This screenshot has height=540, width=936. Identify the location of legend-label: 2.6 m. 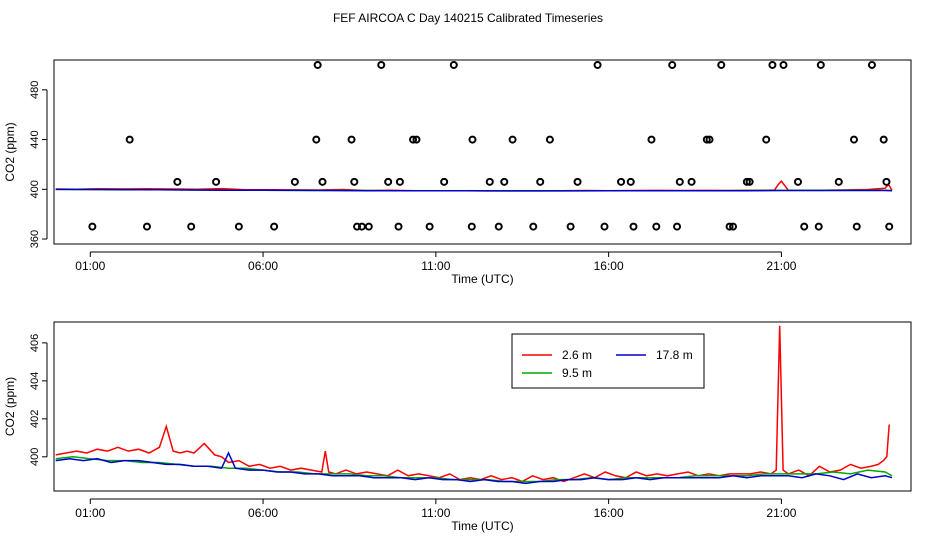
(577, 355).